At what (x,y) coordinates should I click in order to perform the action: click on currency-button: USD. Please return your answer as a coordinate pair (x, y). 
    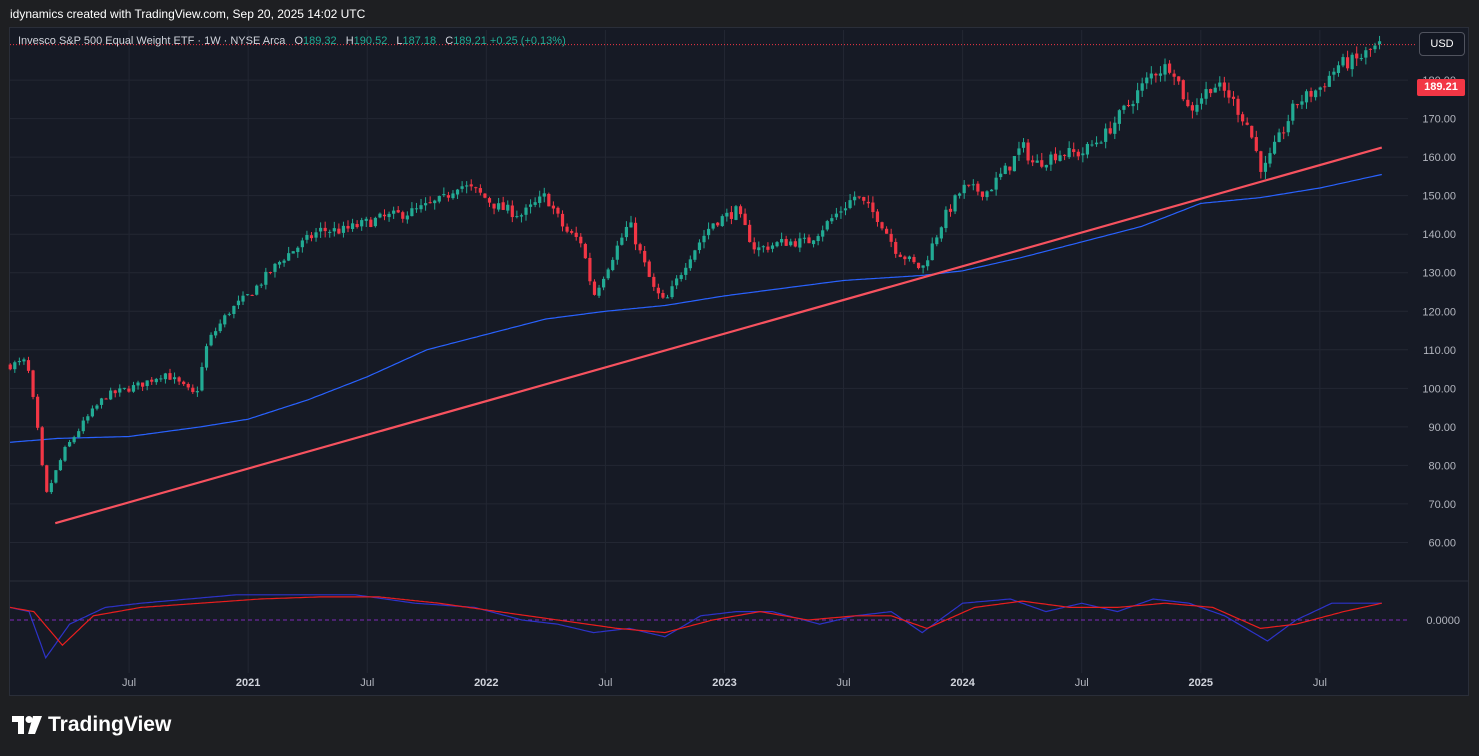
    Looking at the image, I should click on (1442, 44).